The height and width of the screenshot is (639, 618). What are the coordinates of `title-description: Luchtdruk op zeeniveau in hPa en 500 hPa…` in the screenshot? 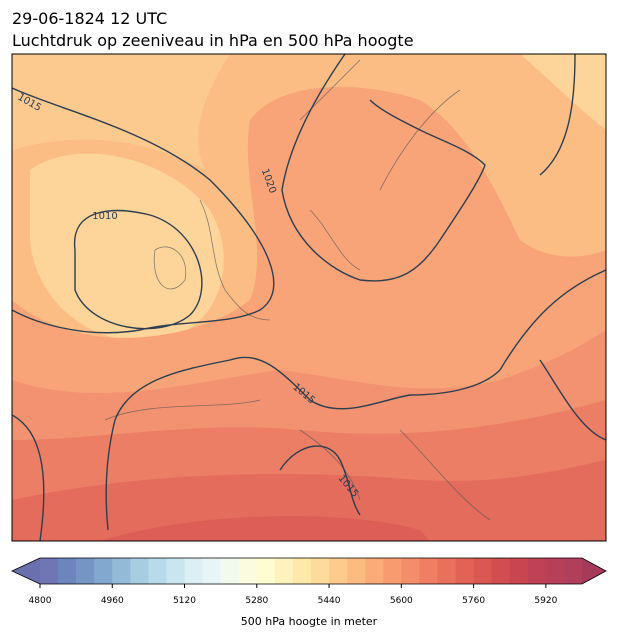 It's located at (213, 40).